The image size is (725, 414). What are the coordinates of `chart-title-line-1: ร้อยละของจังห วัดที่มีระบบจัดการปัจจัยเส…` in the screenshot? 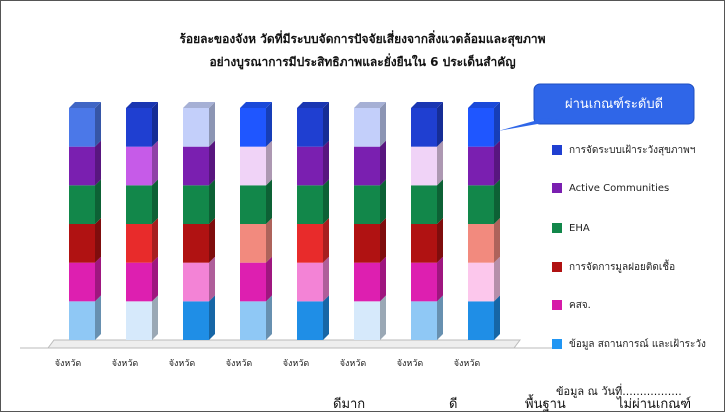 It's located at (362, 39).